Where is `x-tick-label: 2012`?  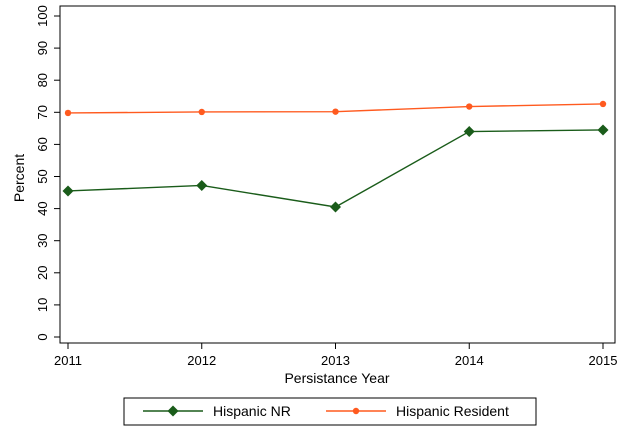 x-tick-label: 2012 is located at coordinates (201, 360).